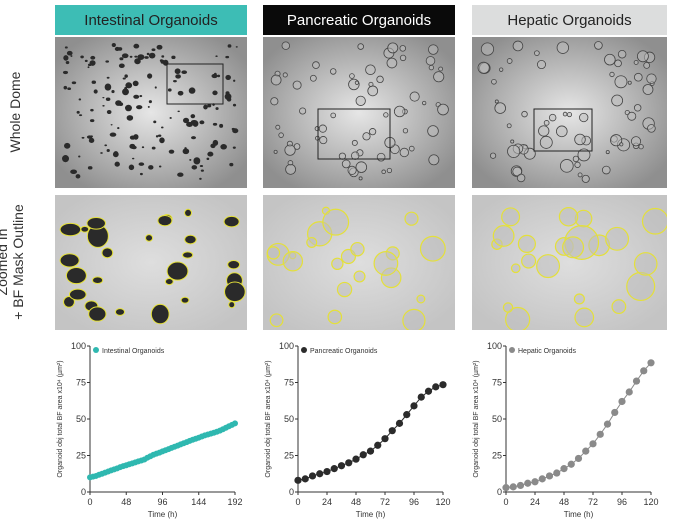 This screenshot has height=525, width=673. I want to click on whole-dome-image-hepatic, so click(569, 112).